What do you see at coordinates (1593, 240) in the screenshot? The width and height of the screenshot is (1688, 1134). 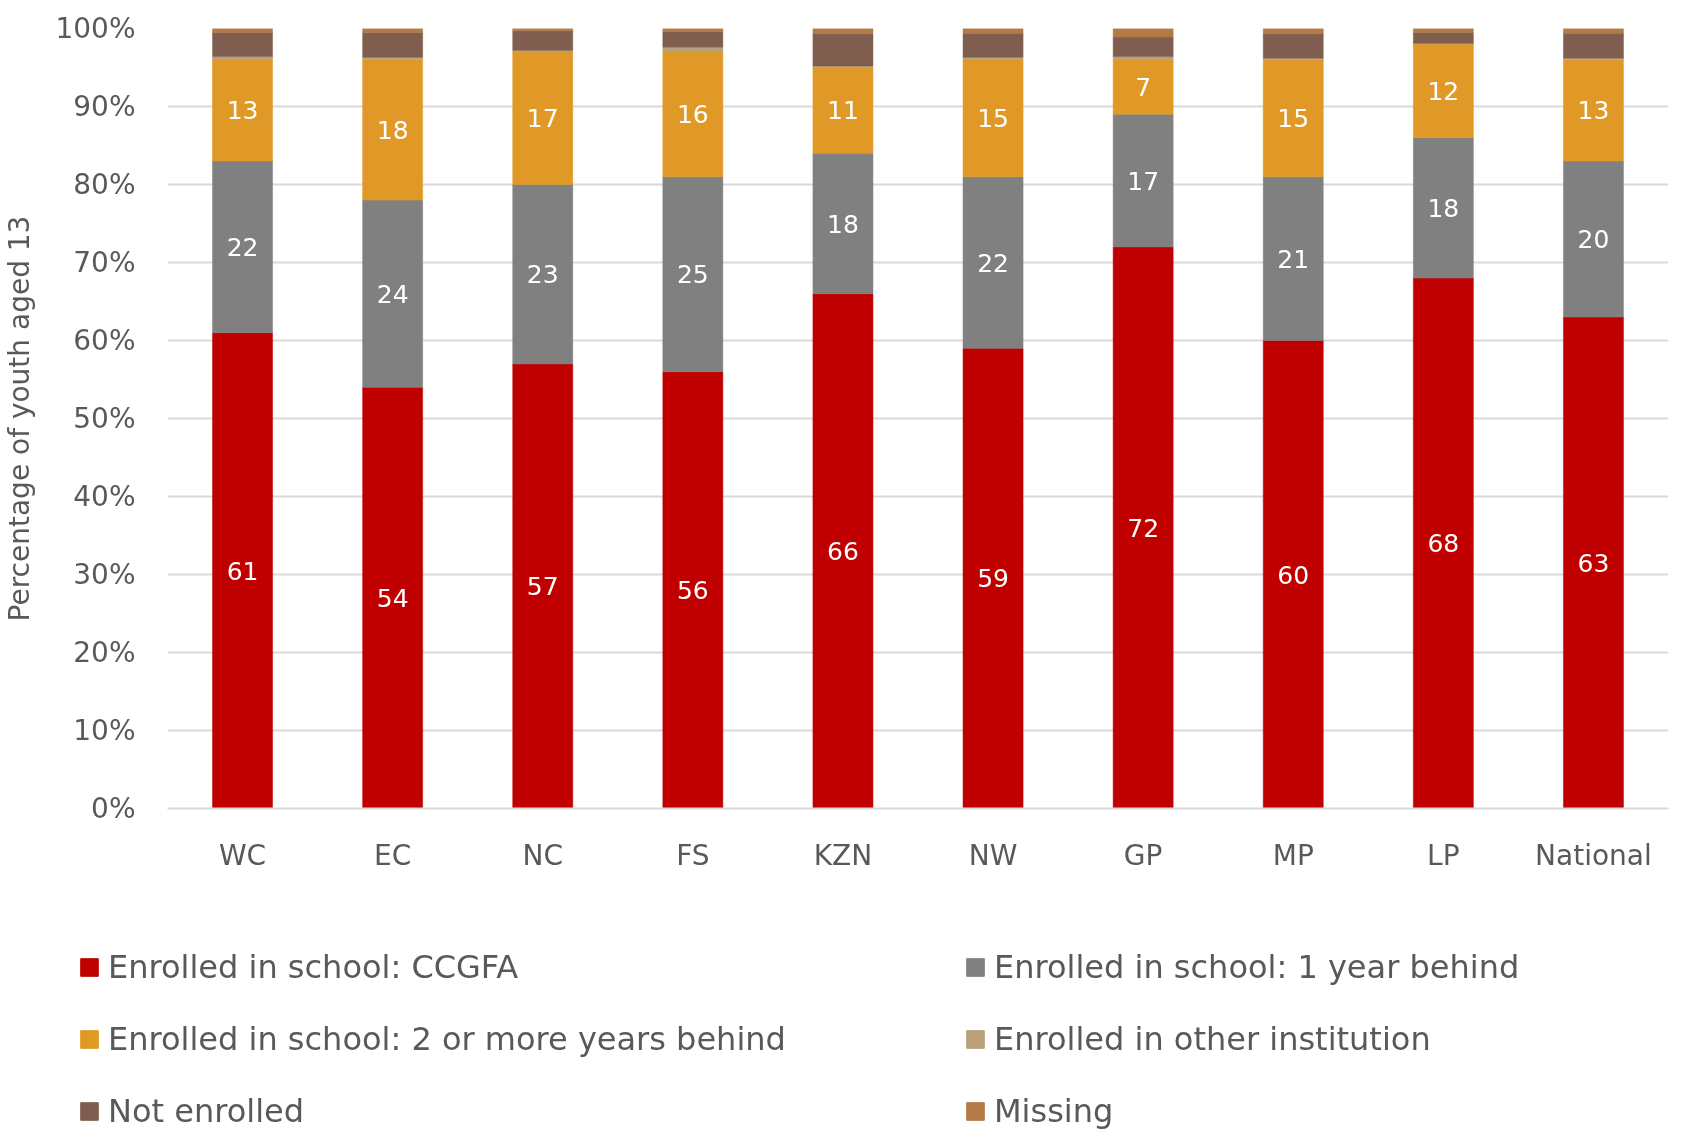 I see `data-label: 20` at bounding box center [1593, 240].